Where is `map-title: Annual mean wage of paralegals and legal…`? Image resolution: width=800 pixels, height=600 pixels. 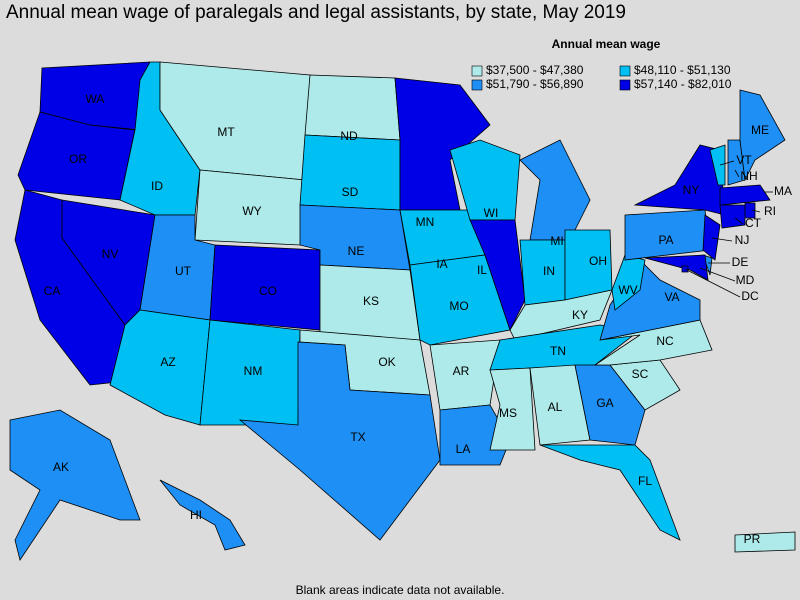 map-title: Annual mean wage of paralegals and legal… is located at coordinates (316, 12).